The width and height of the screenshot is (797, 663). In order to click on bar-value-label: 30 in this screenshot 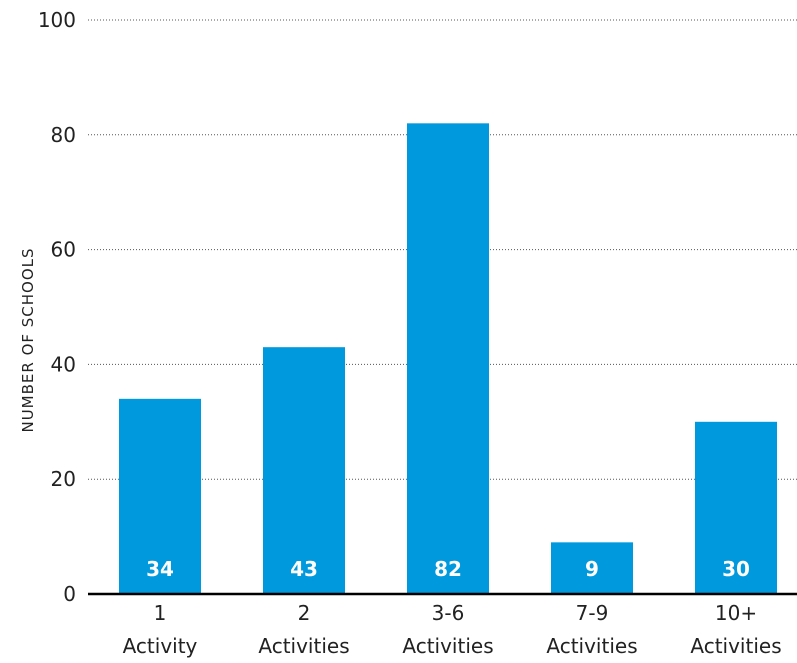, I will do `click(736, 569)`.